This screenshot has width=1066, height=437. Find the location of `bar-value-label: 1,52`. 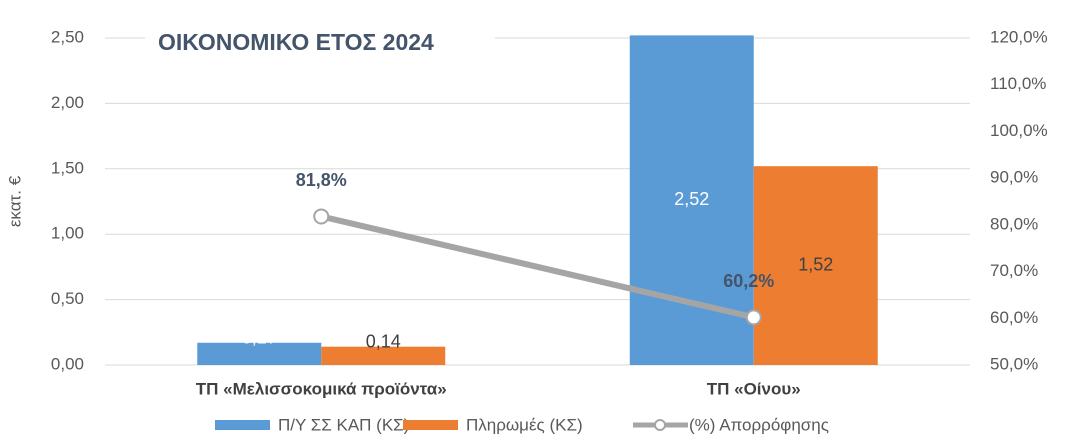

bar-value-label: 1,52 is located at coordinates (815, 264).